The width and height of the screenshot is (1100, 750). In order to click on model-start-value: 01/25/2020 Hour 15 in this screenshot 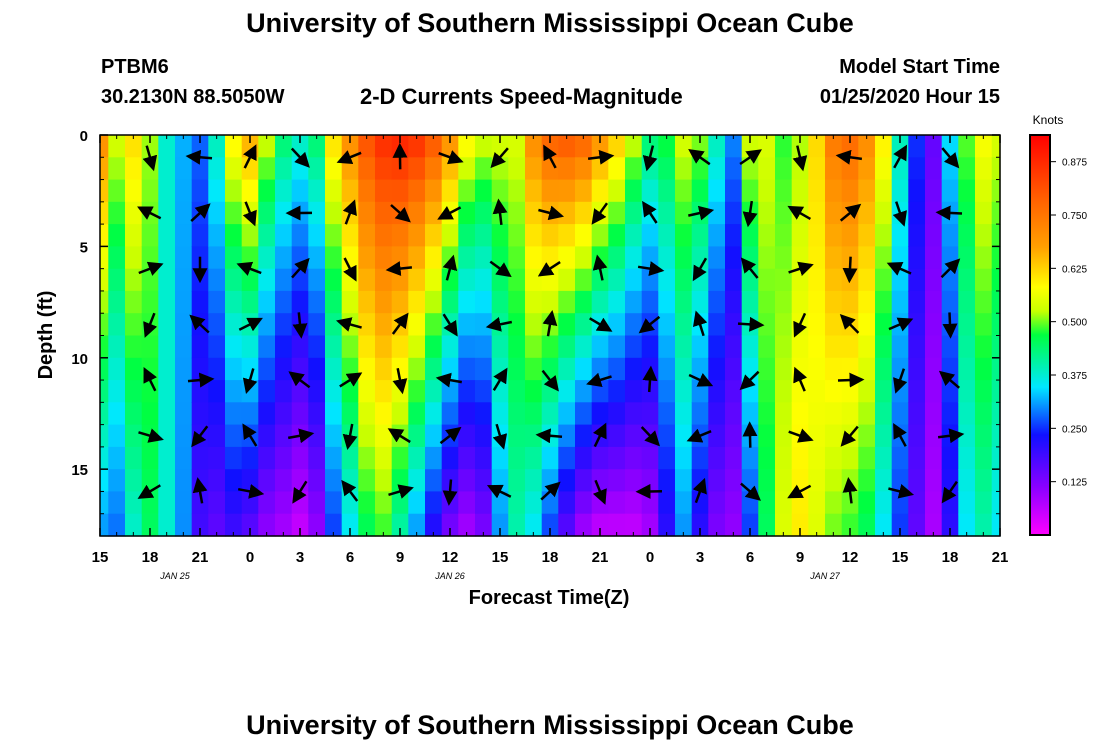, I will do `click(909, 97)`.